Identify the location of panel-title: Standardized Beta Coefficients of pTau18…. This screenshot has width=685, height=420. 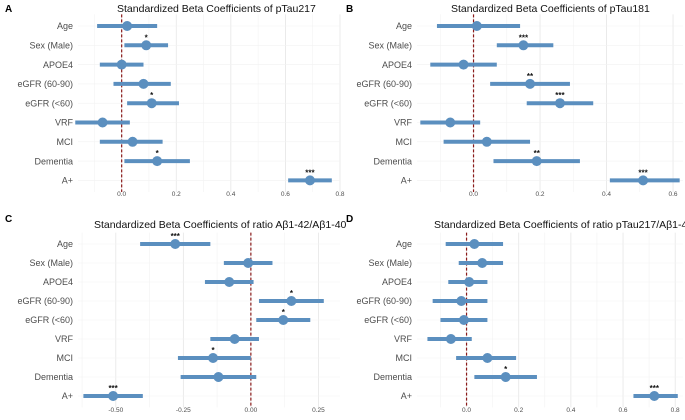
(550, 9).